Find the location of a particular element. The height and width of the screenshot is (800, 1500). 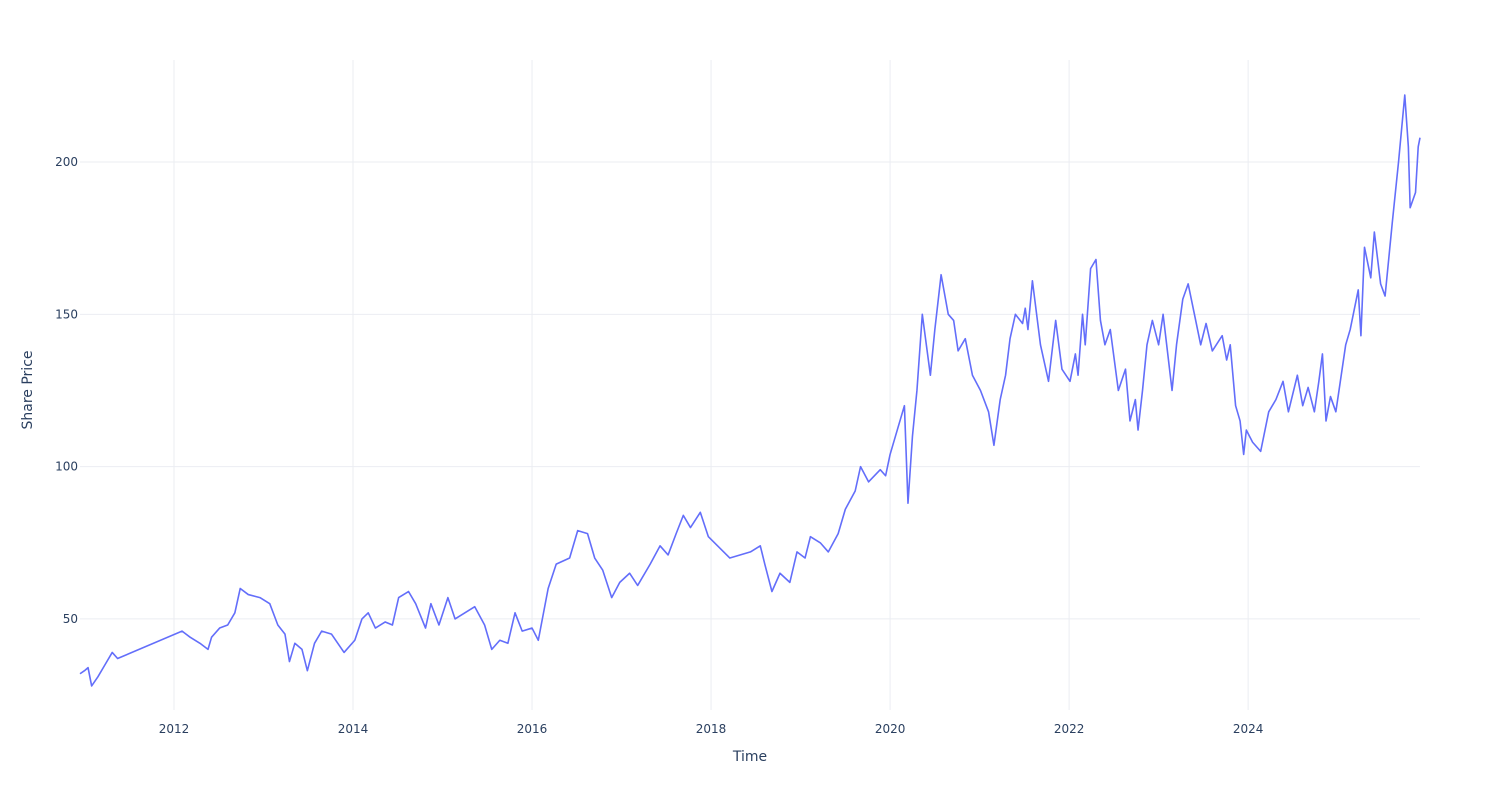

y-tick-label: 200 is located at coordinates (66, 162).